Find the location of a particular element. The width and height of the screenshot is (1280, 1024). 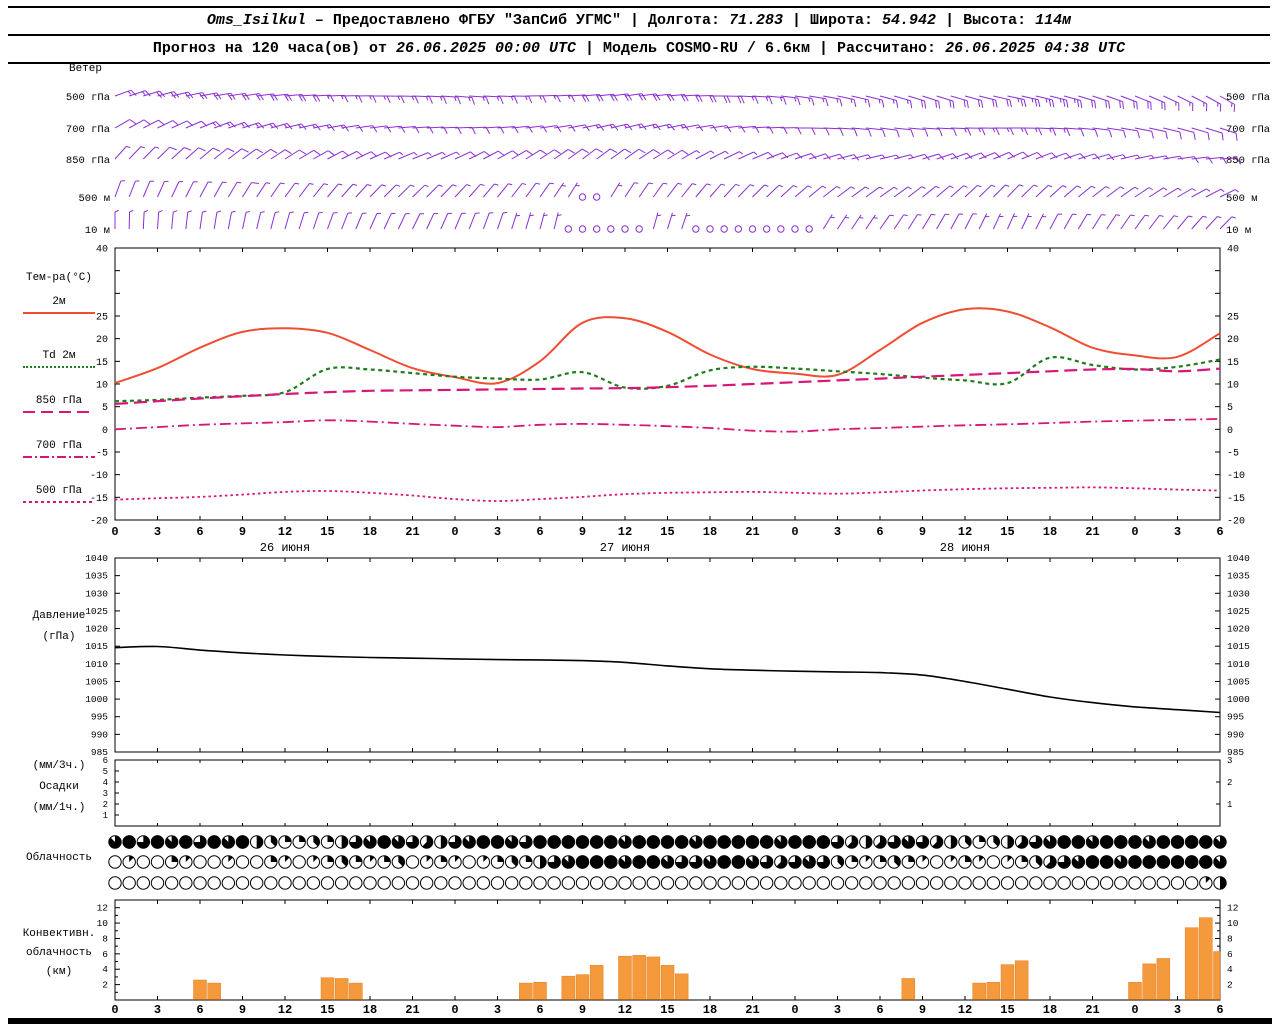

svg-text: 1040 is located at coordinates (96, 558).